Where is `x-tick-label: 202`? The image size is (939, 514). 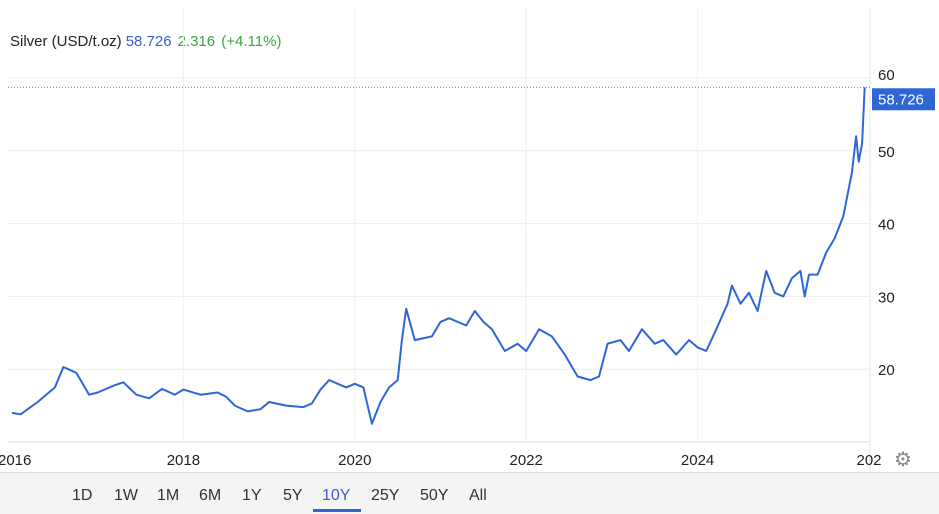 x-tick-label: 202 is located at coordinates (868, 460).